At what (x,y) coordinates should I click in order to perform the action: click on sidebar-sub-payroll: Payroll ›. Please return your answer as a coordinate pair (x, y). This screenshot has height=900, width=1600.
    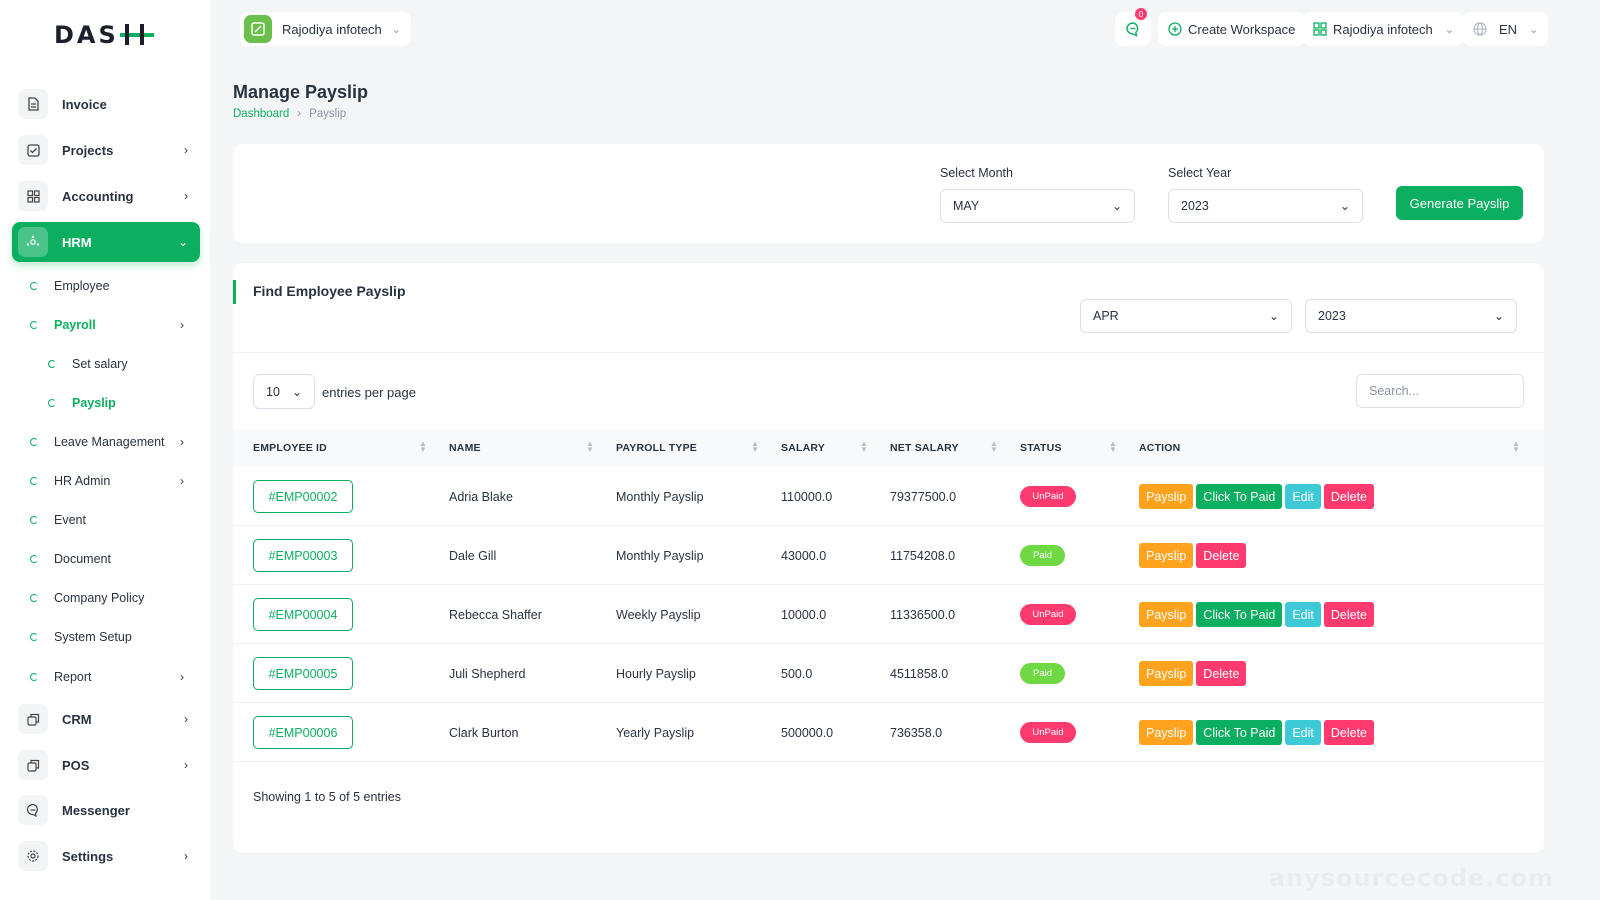
    Looking at the image, I should click on (114, 325).